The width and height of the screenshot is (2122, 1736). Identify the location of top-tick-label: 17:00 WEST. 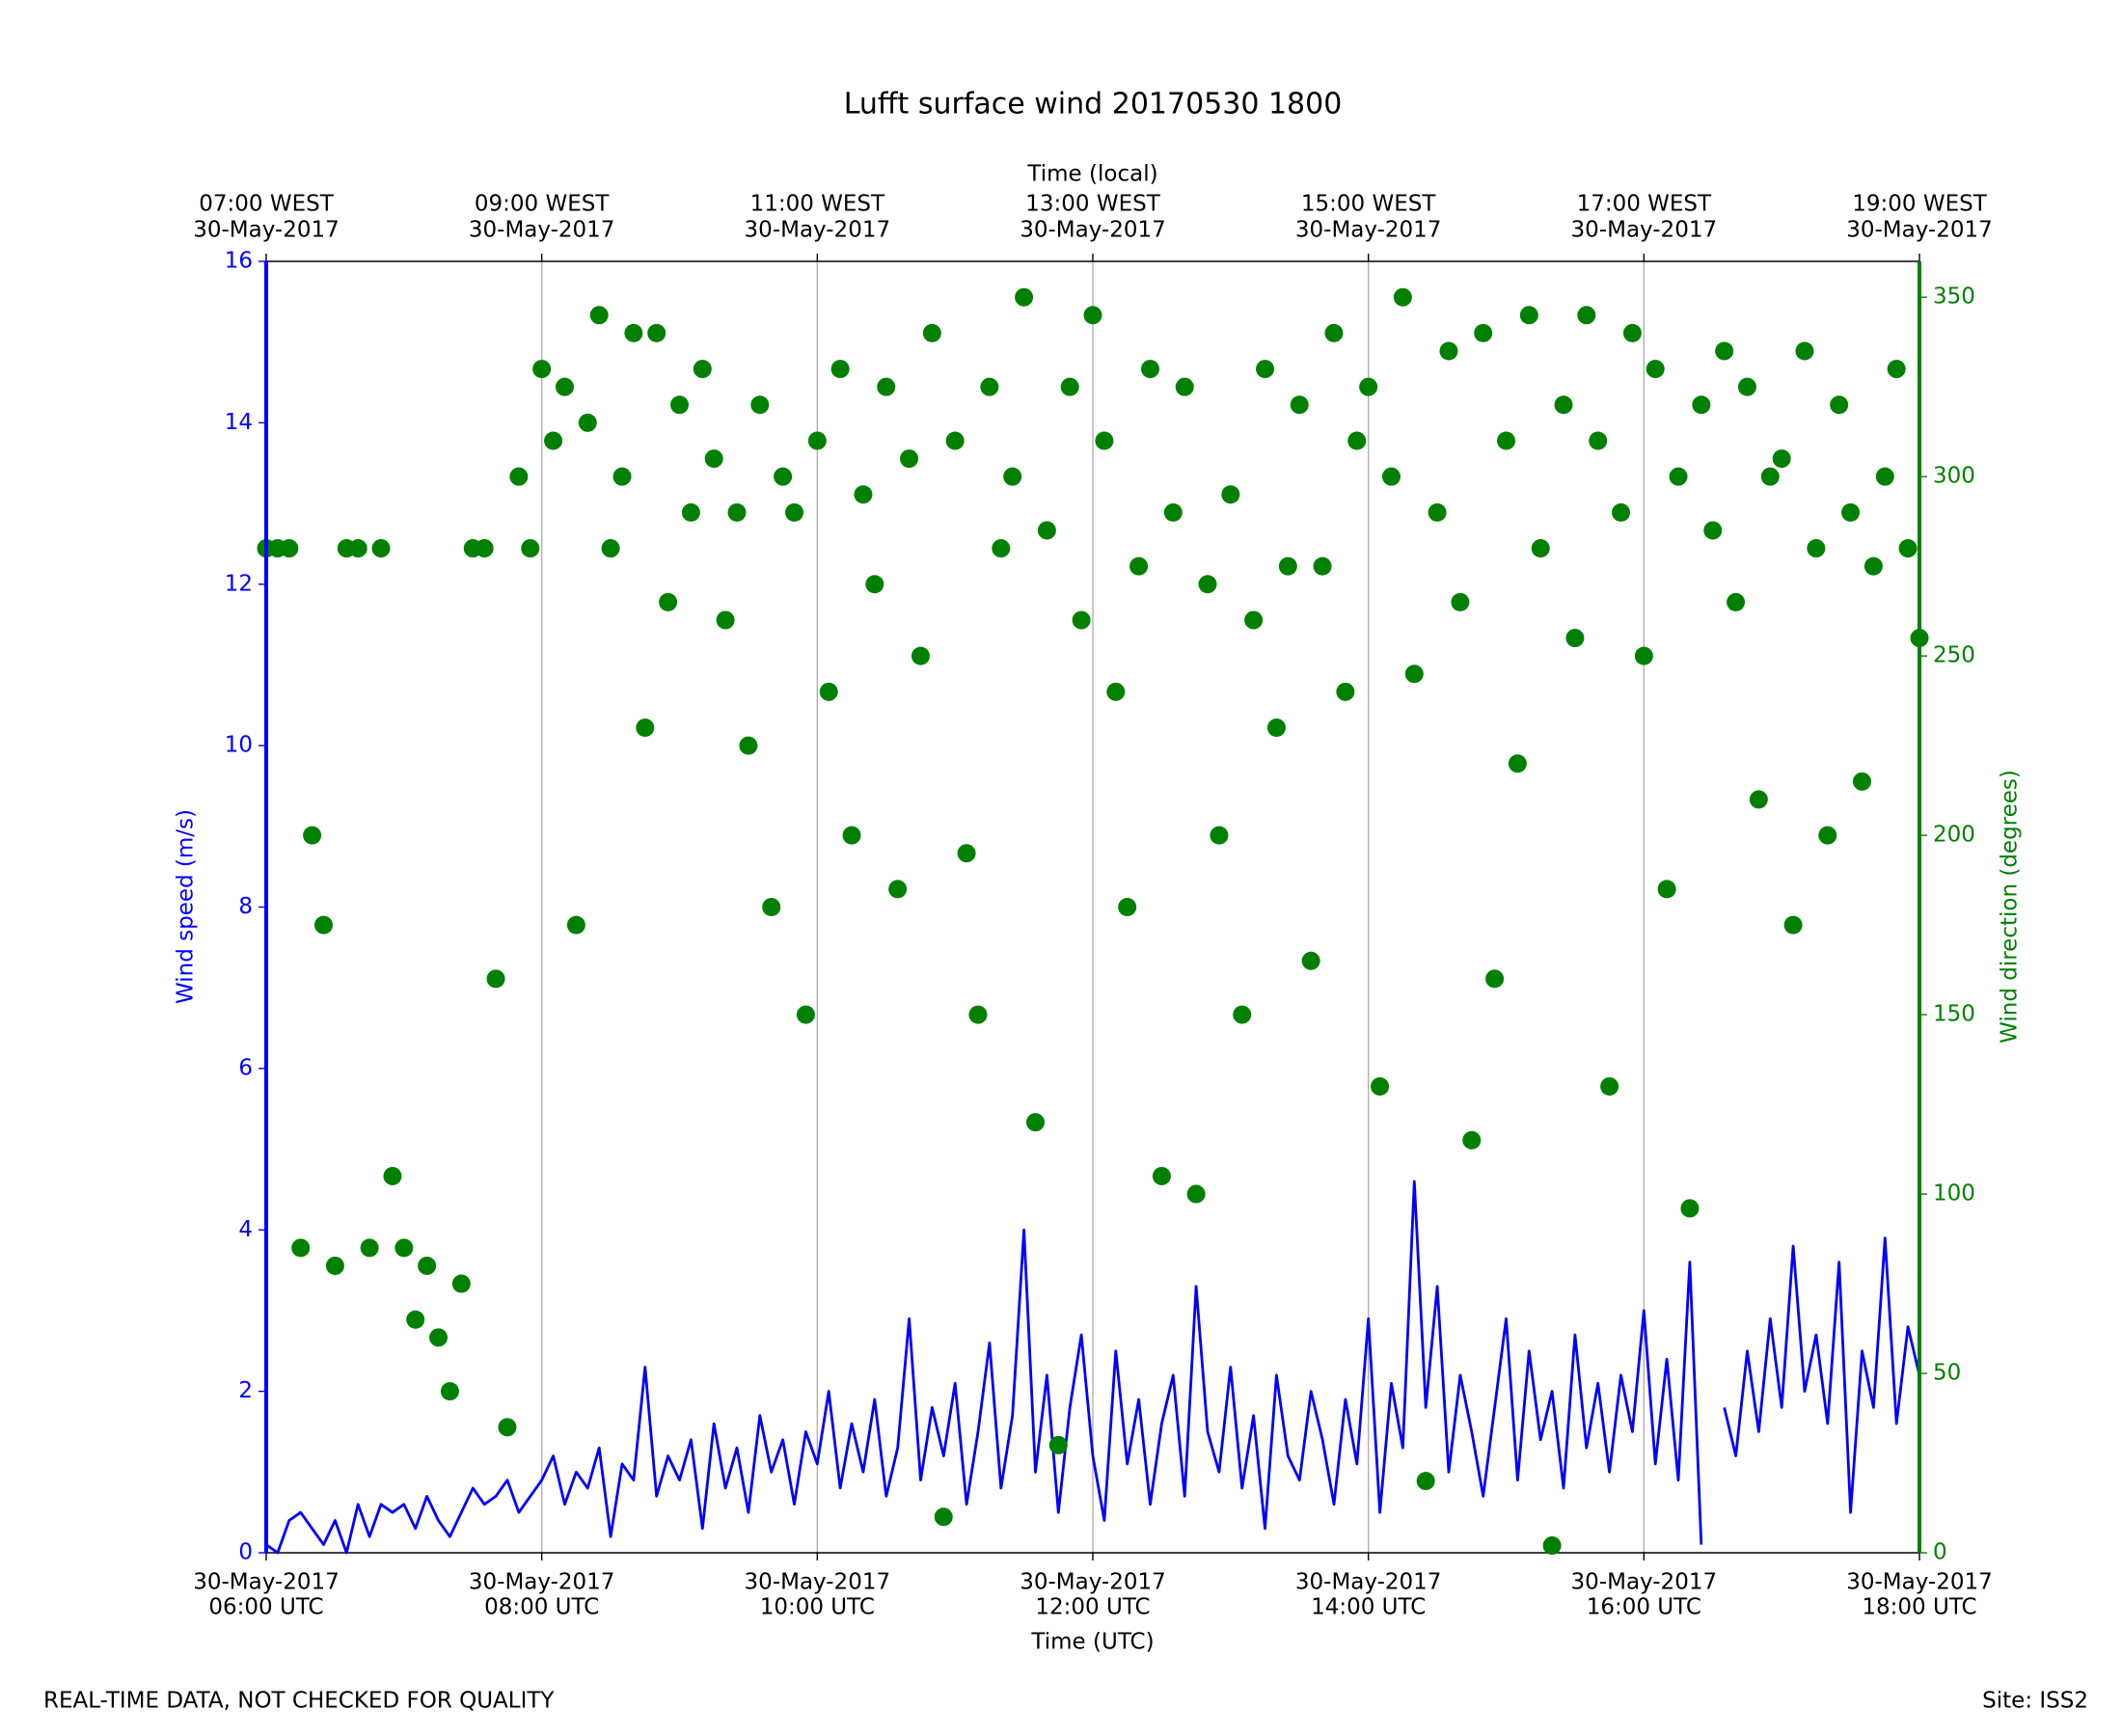
(1645, 204).